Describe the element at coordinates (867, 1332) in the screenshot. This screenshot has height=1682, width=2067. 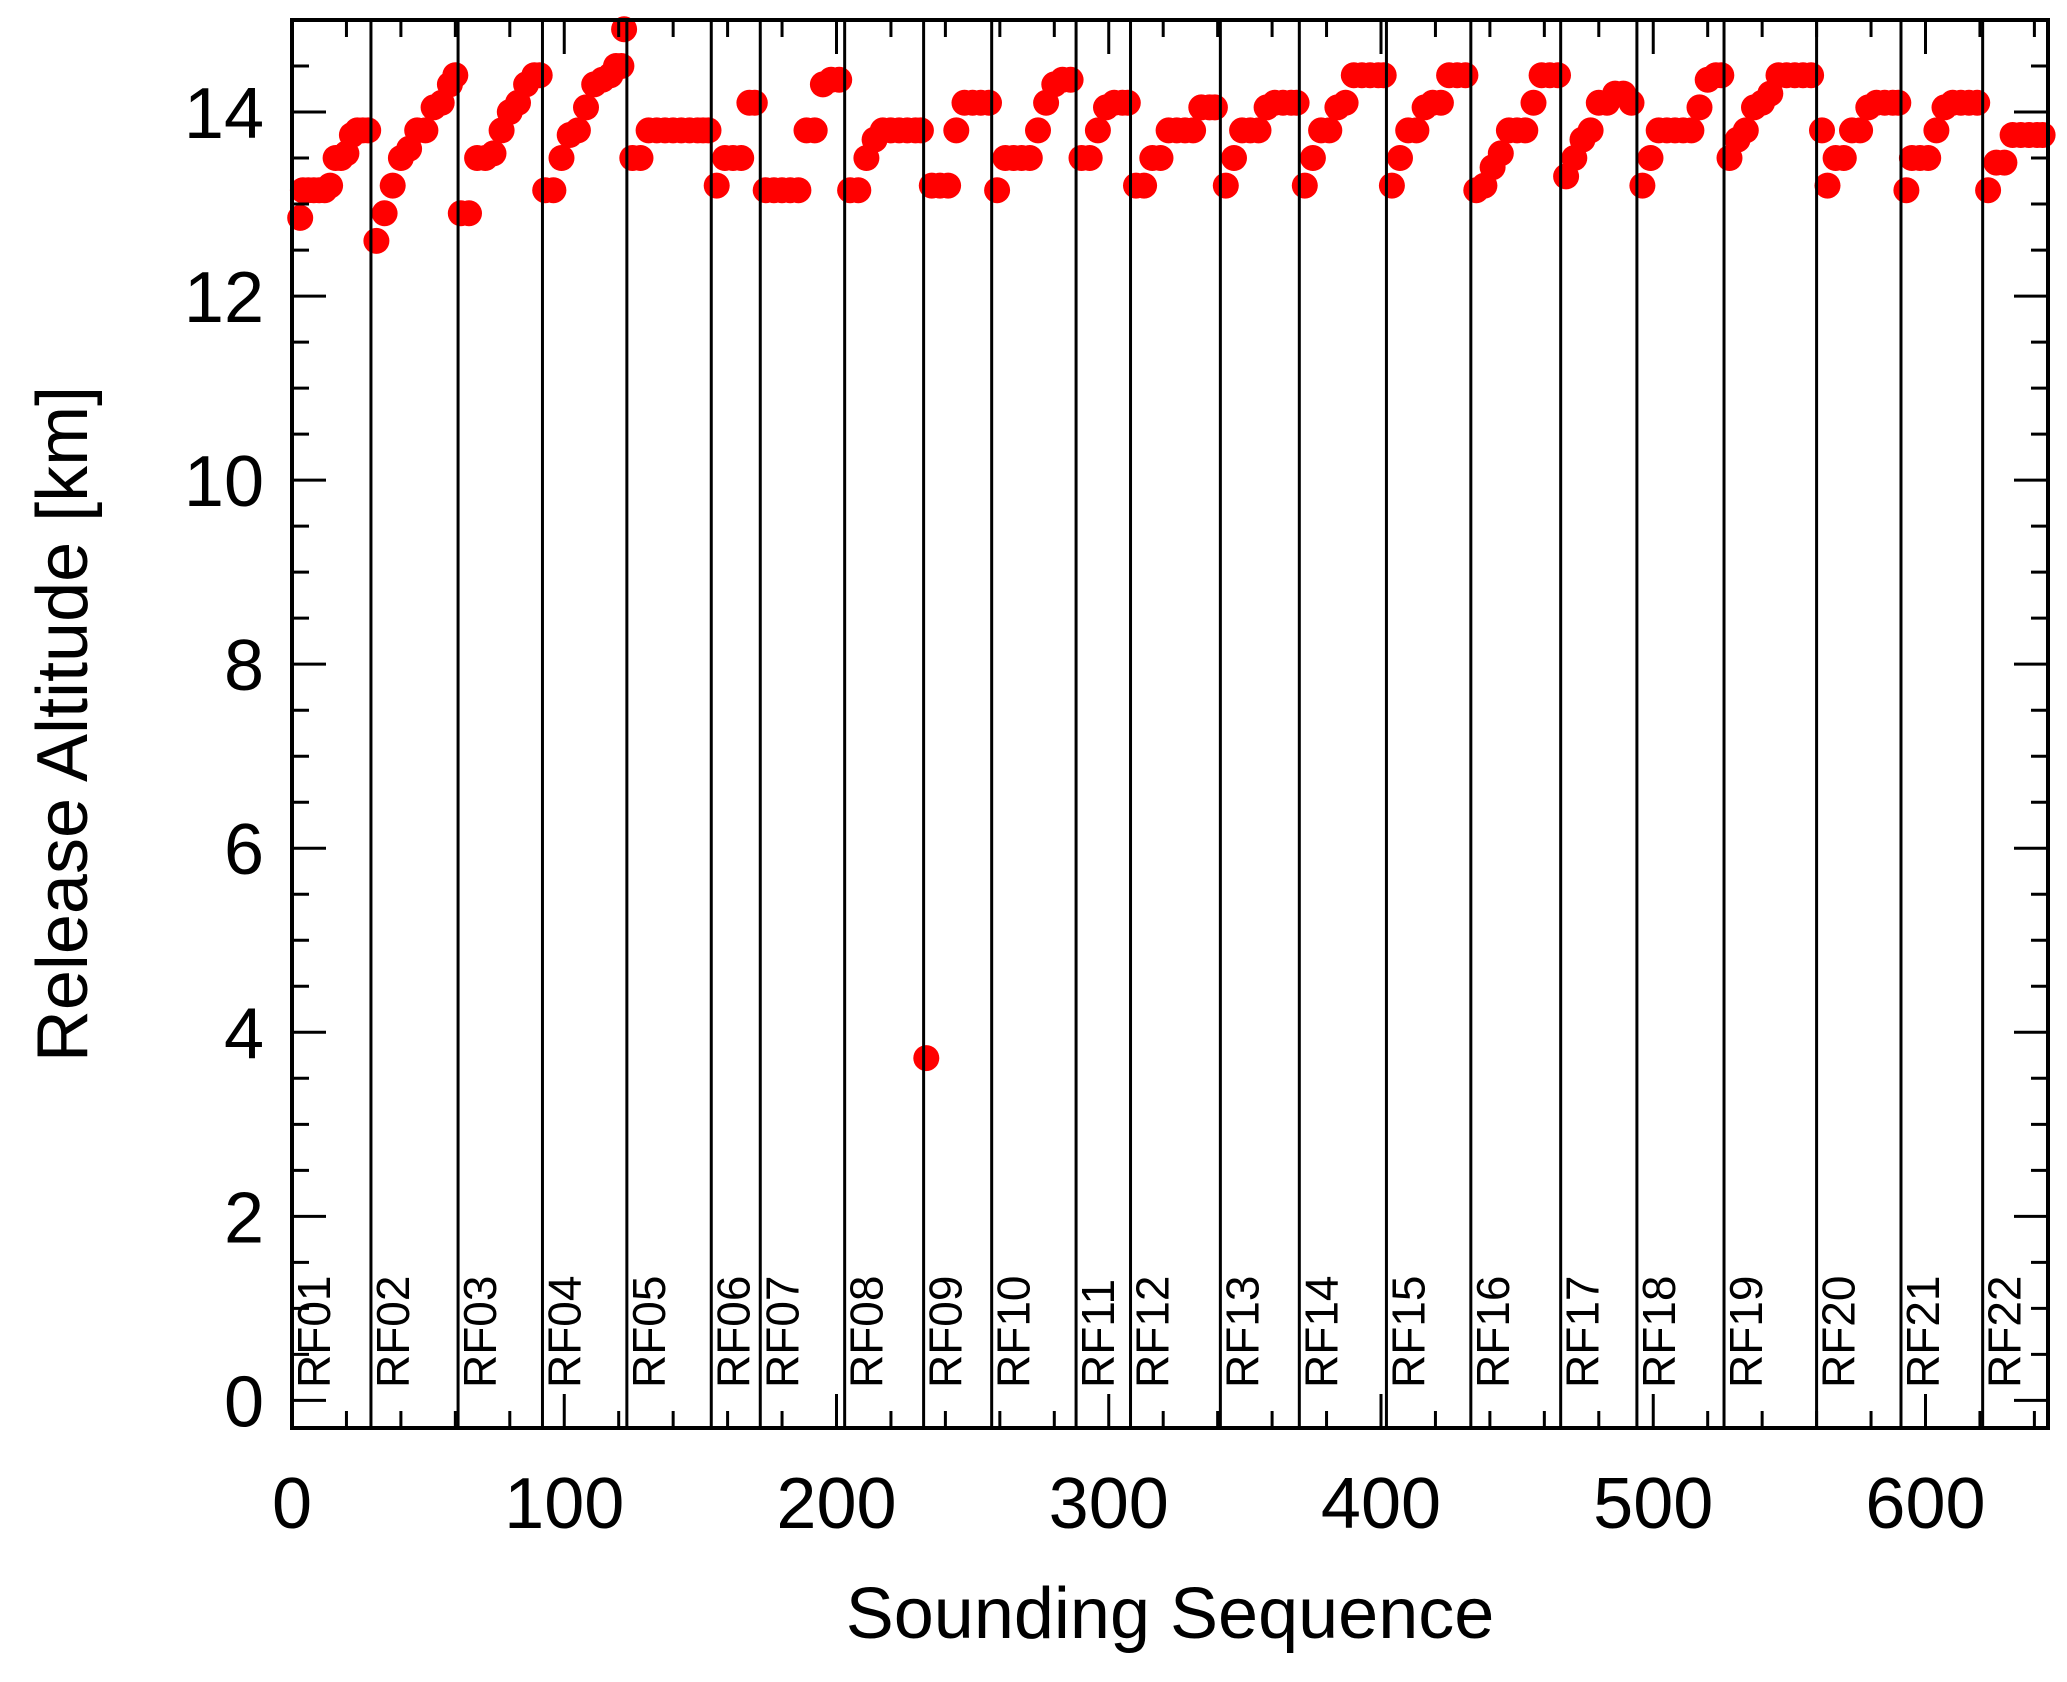
I see `flight-label: RF08` at that location.